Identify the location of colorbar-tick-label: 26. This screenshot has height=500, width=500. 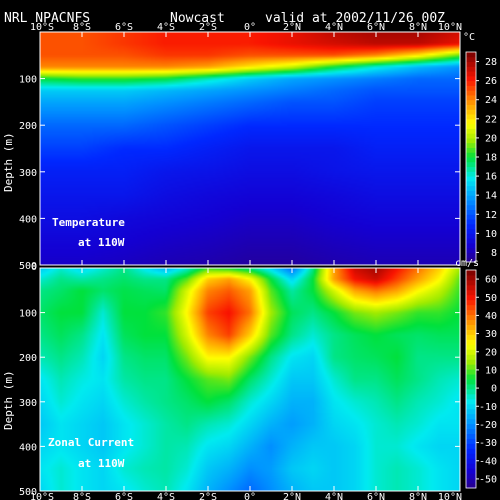
(491, 81).